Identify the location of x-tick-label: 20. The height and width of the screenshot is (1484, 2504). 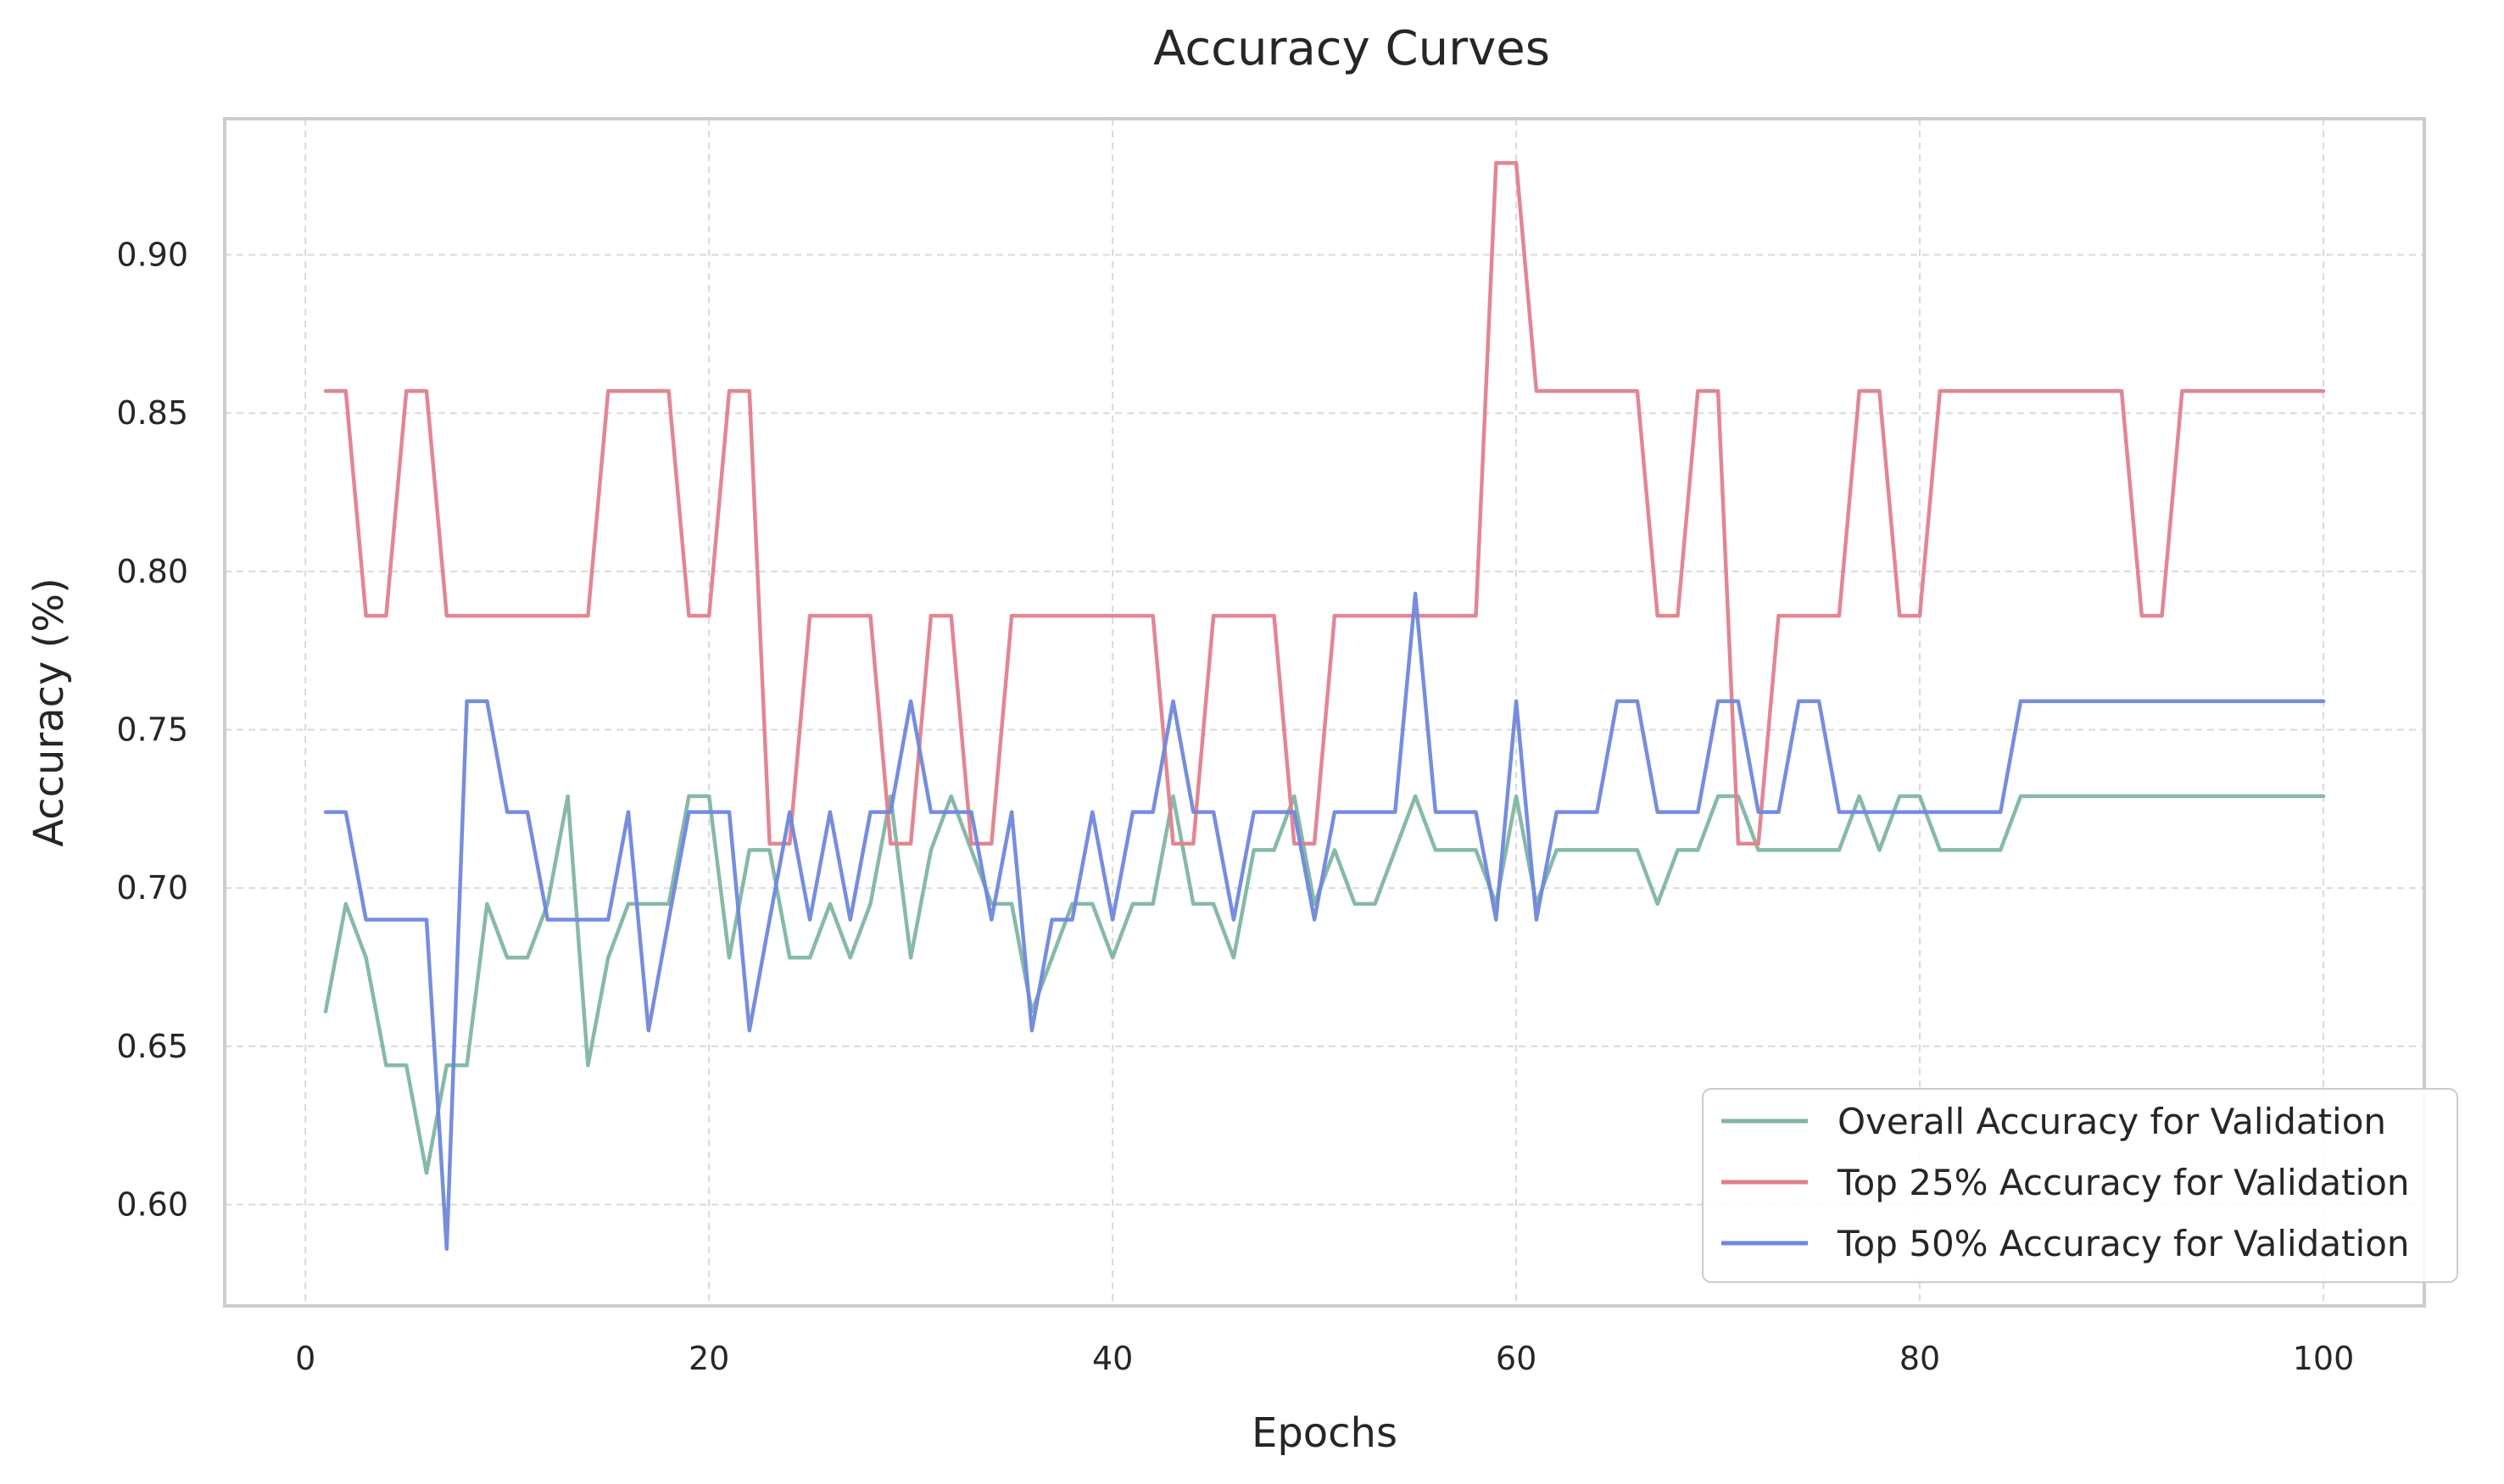
(709, 1358).